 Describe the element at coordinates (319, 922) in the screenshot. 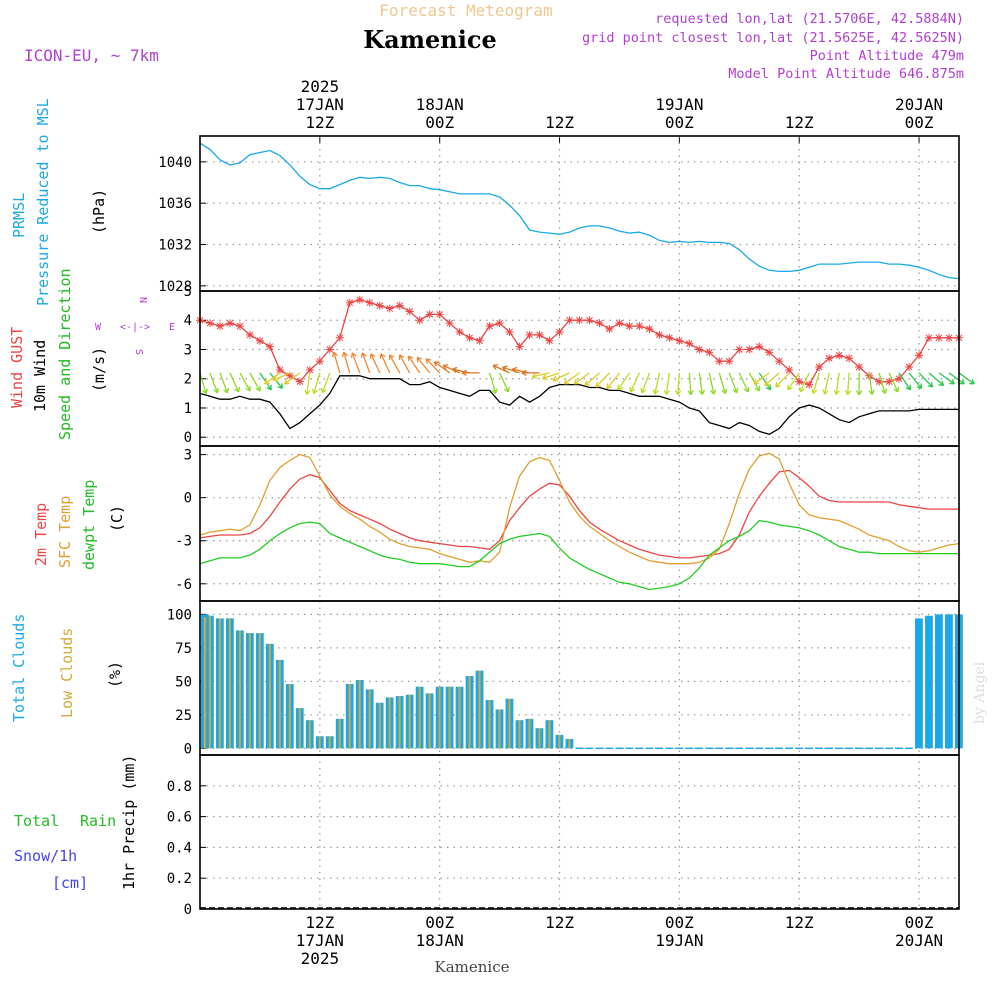

I see `bottom-time-label: 12Z` at that location.